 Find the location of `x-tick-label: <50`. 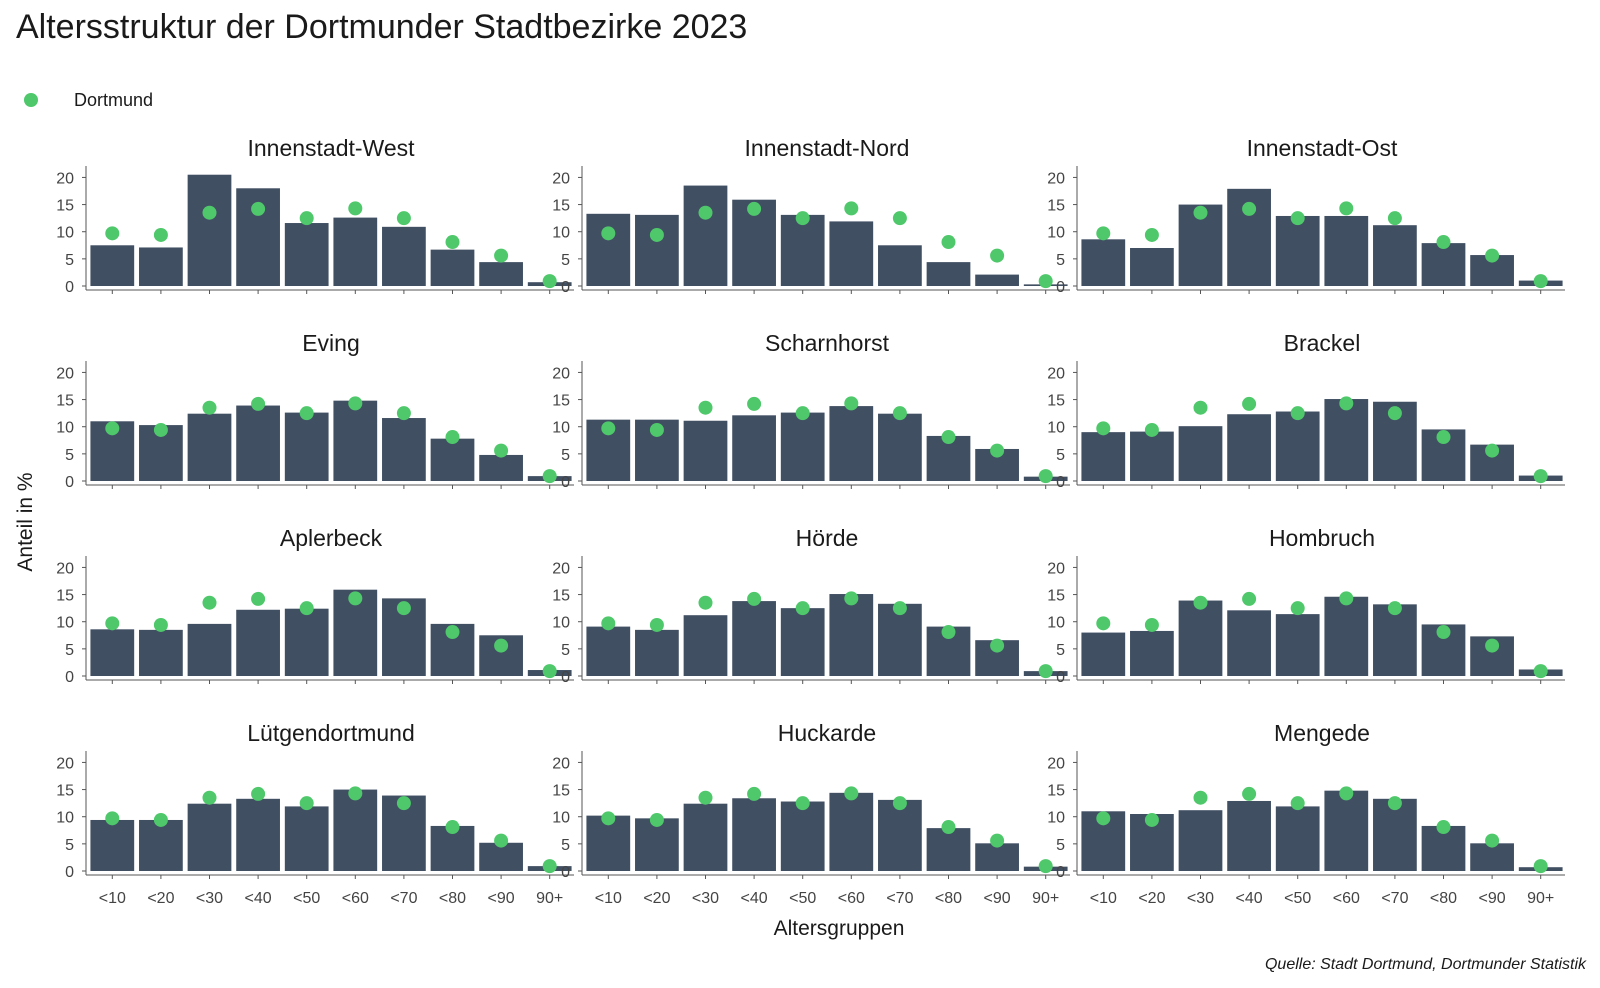

x-tick-label: <50 is located at coordinates (1297, 898).